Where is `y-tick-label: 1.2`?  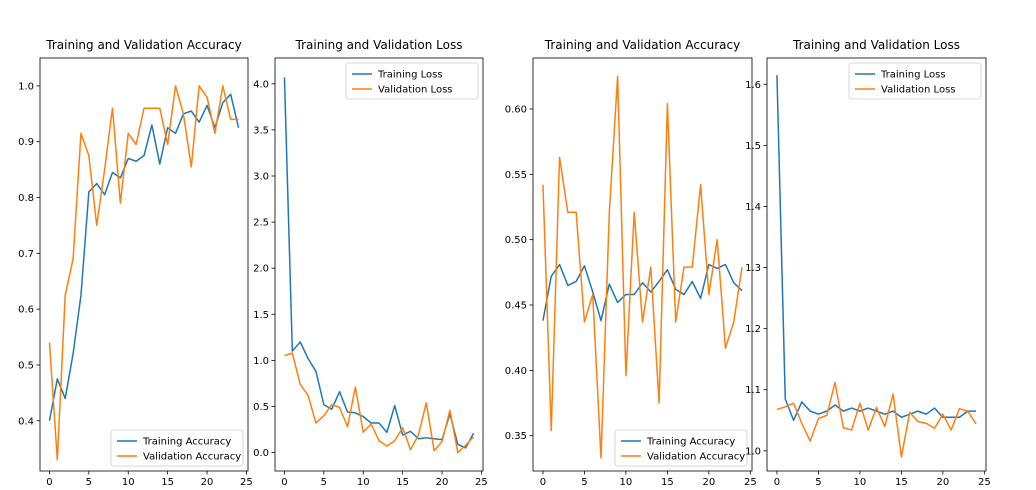 y-tick-label: 1.2 is located at coordinates (753, 329).